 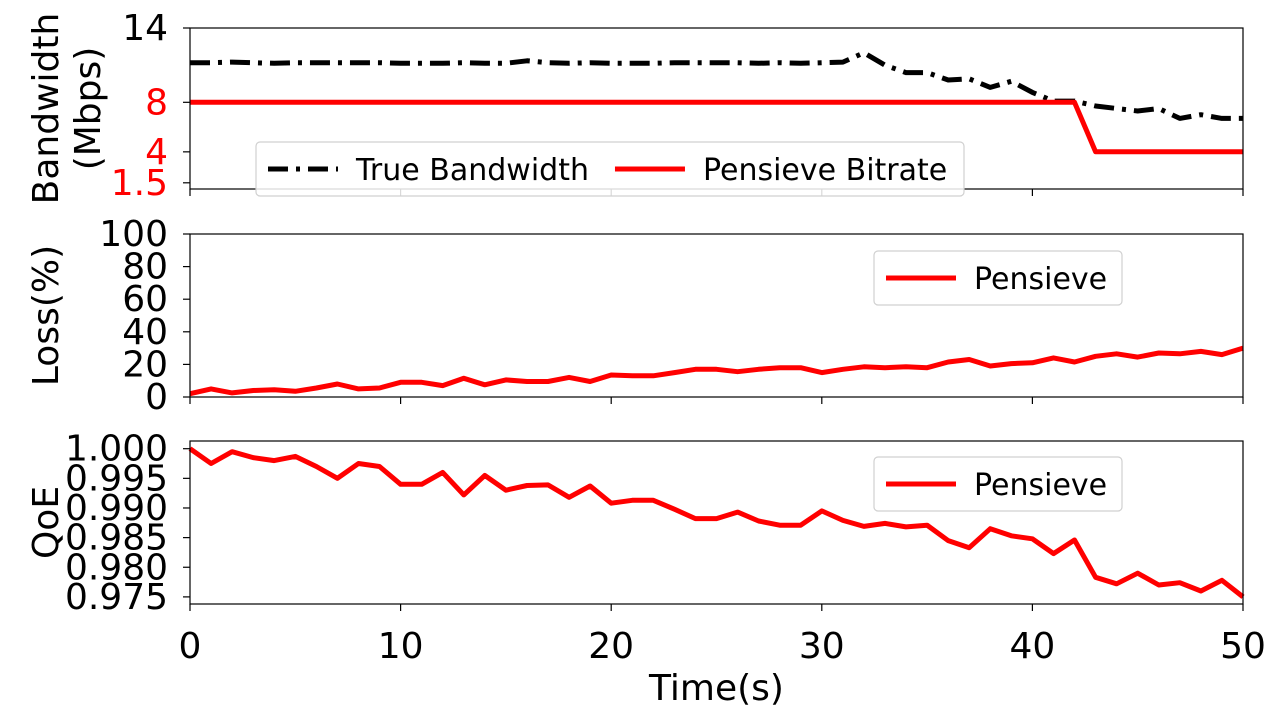 What do you see at coordinates (116, 597) in the screenshot?
I see `y-tick-label: 0.975` at bounding box center [116, 597].